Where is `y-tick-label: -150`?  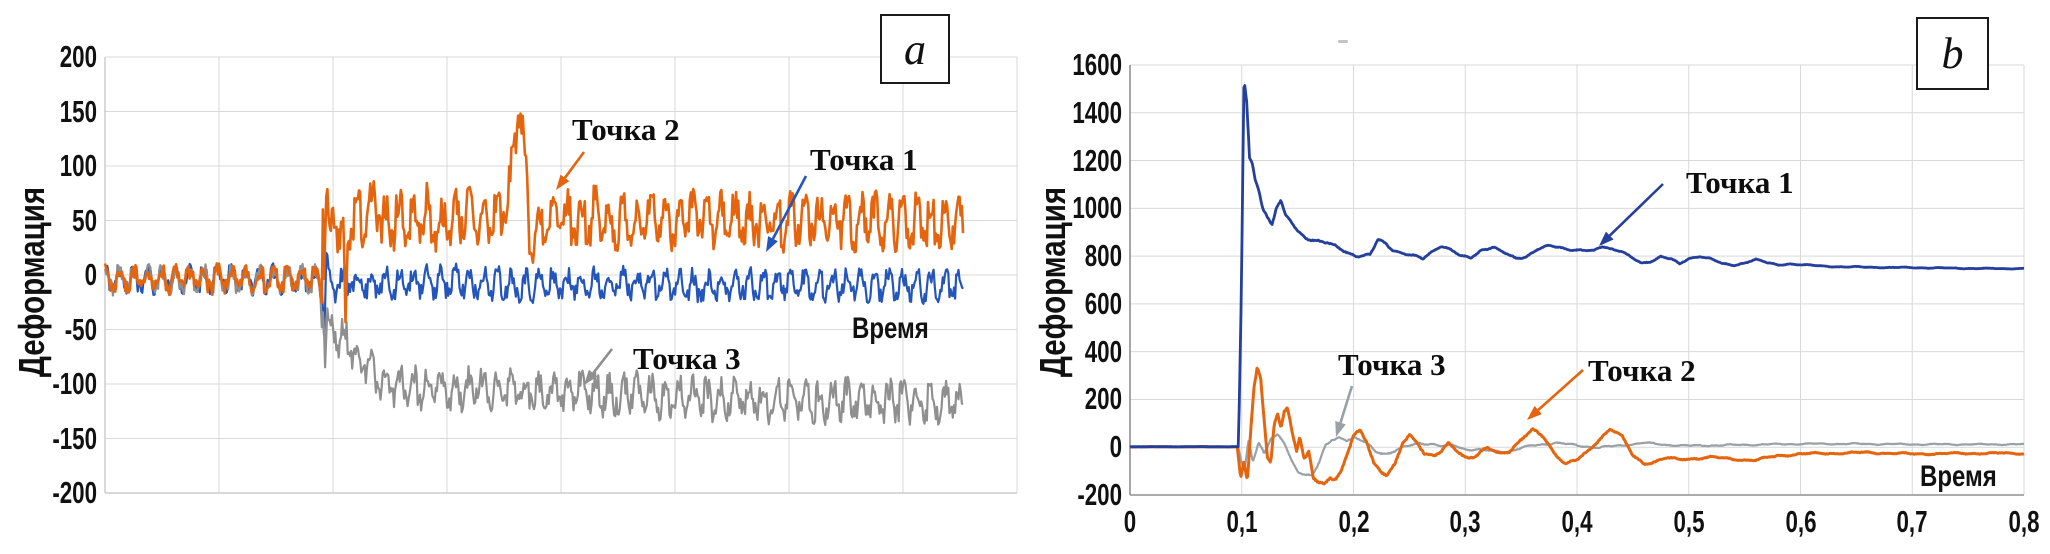
y-tick-label: -150 is located at coordinates (74, 438).